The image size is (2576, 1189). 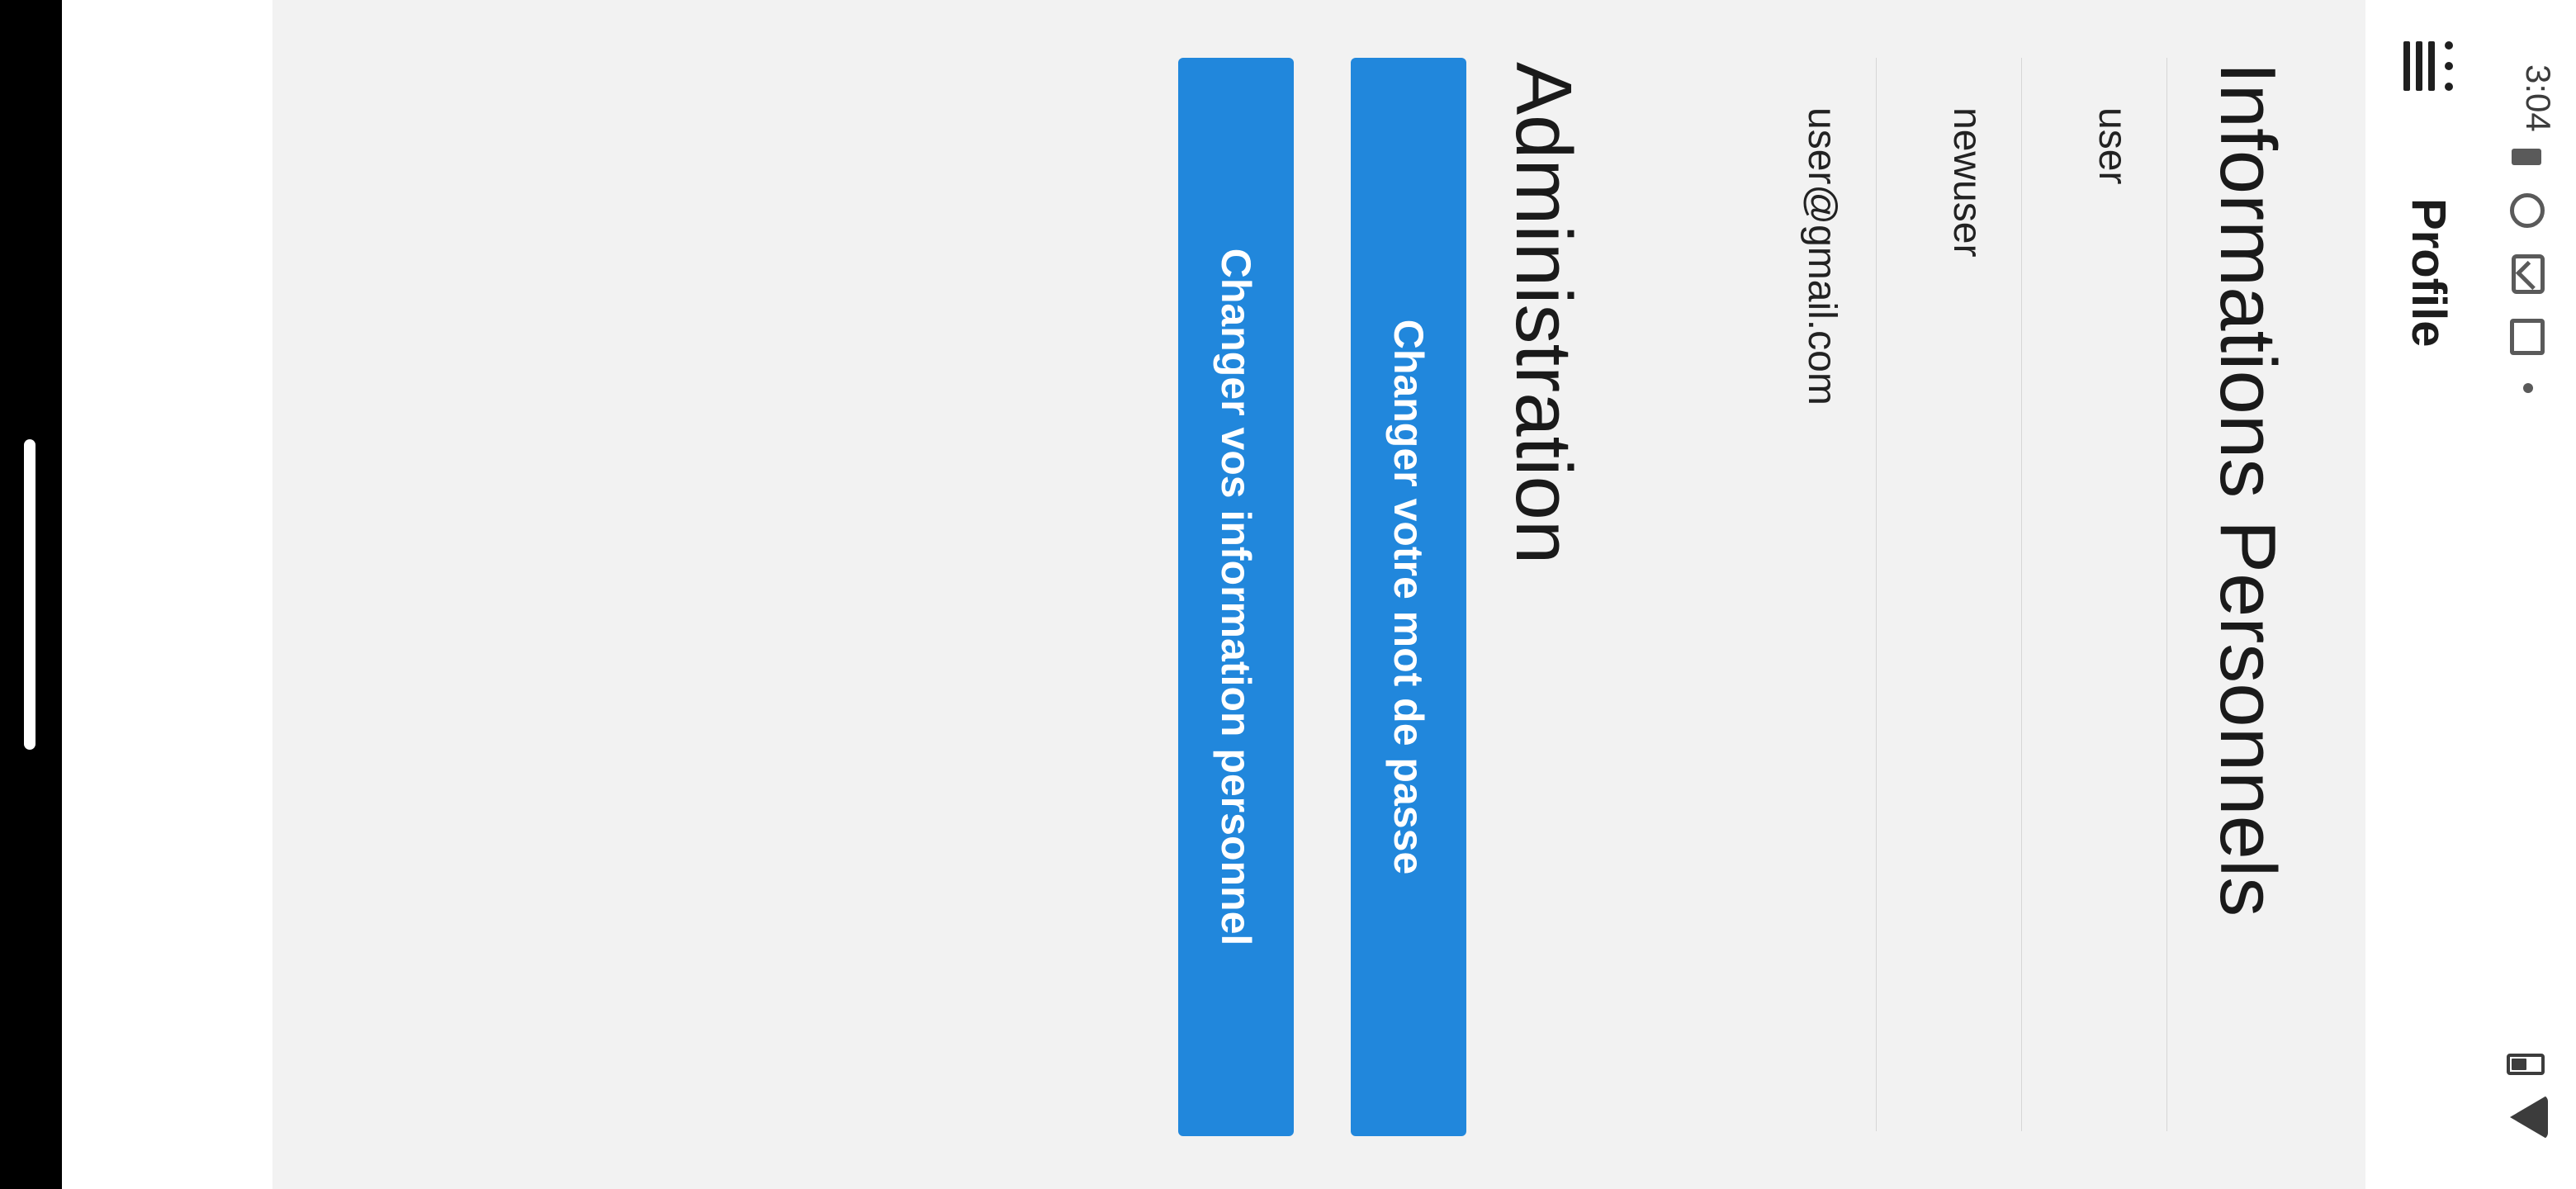 I want to click on username-row: user, so click(x=2094, y=594).